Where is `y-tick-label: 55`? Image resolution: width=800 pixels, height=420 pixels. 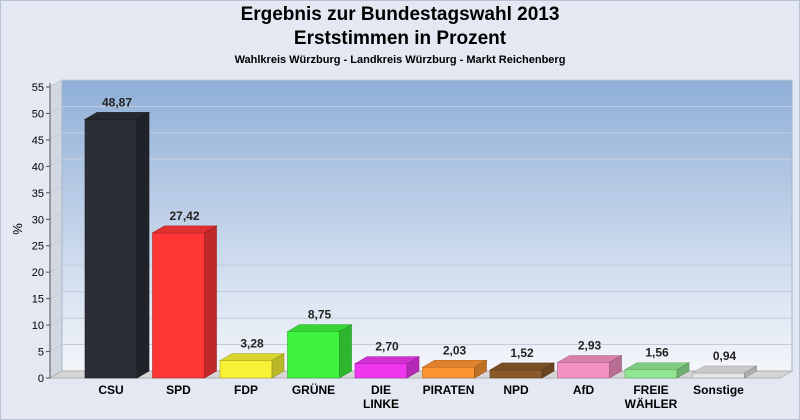
y-tick-label: 55 is located at coordinates (38, 88).